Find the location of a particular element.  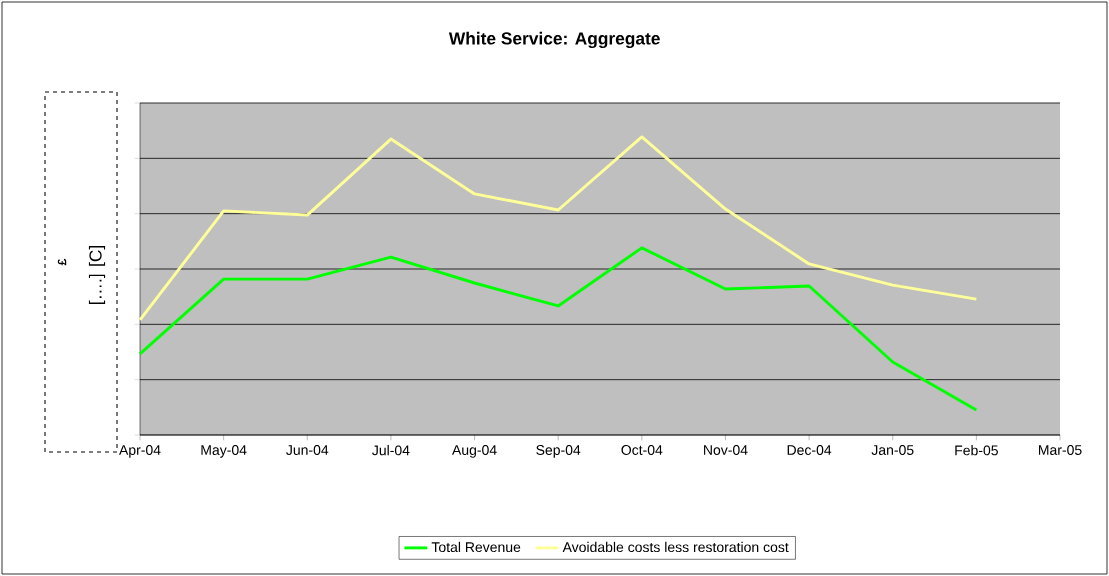

x-tick-label: Oct-04 is located at coordinates (642, 450).